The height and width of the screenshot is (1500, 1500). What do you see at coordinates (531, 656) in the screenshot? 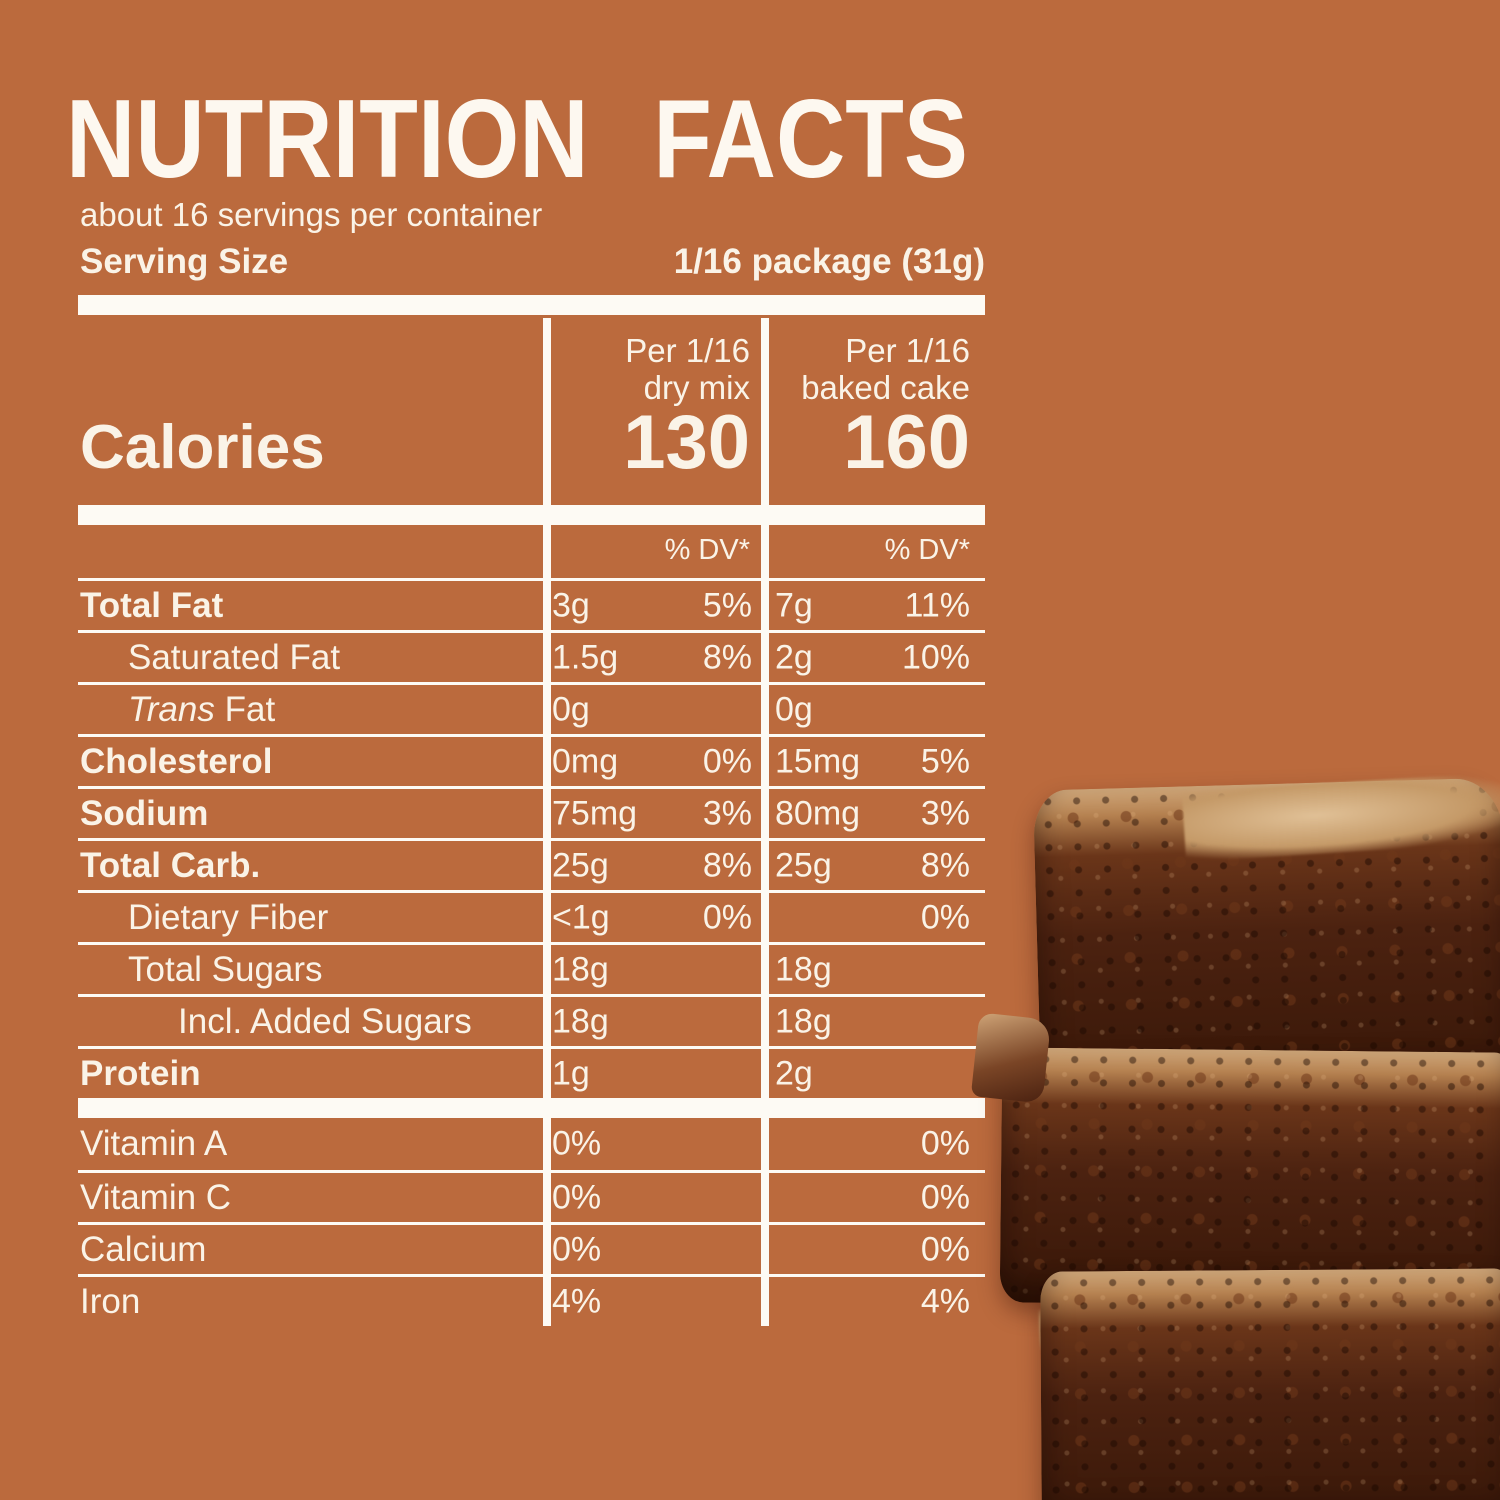
I see `table-row: Saturated Fat 1.5g 8% 2g 10%` at bounding box center [531, 656].